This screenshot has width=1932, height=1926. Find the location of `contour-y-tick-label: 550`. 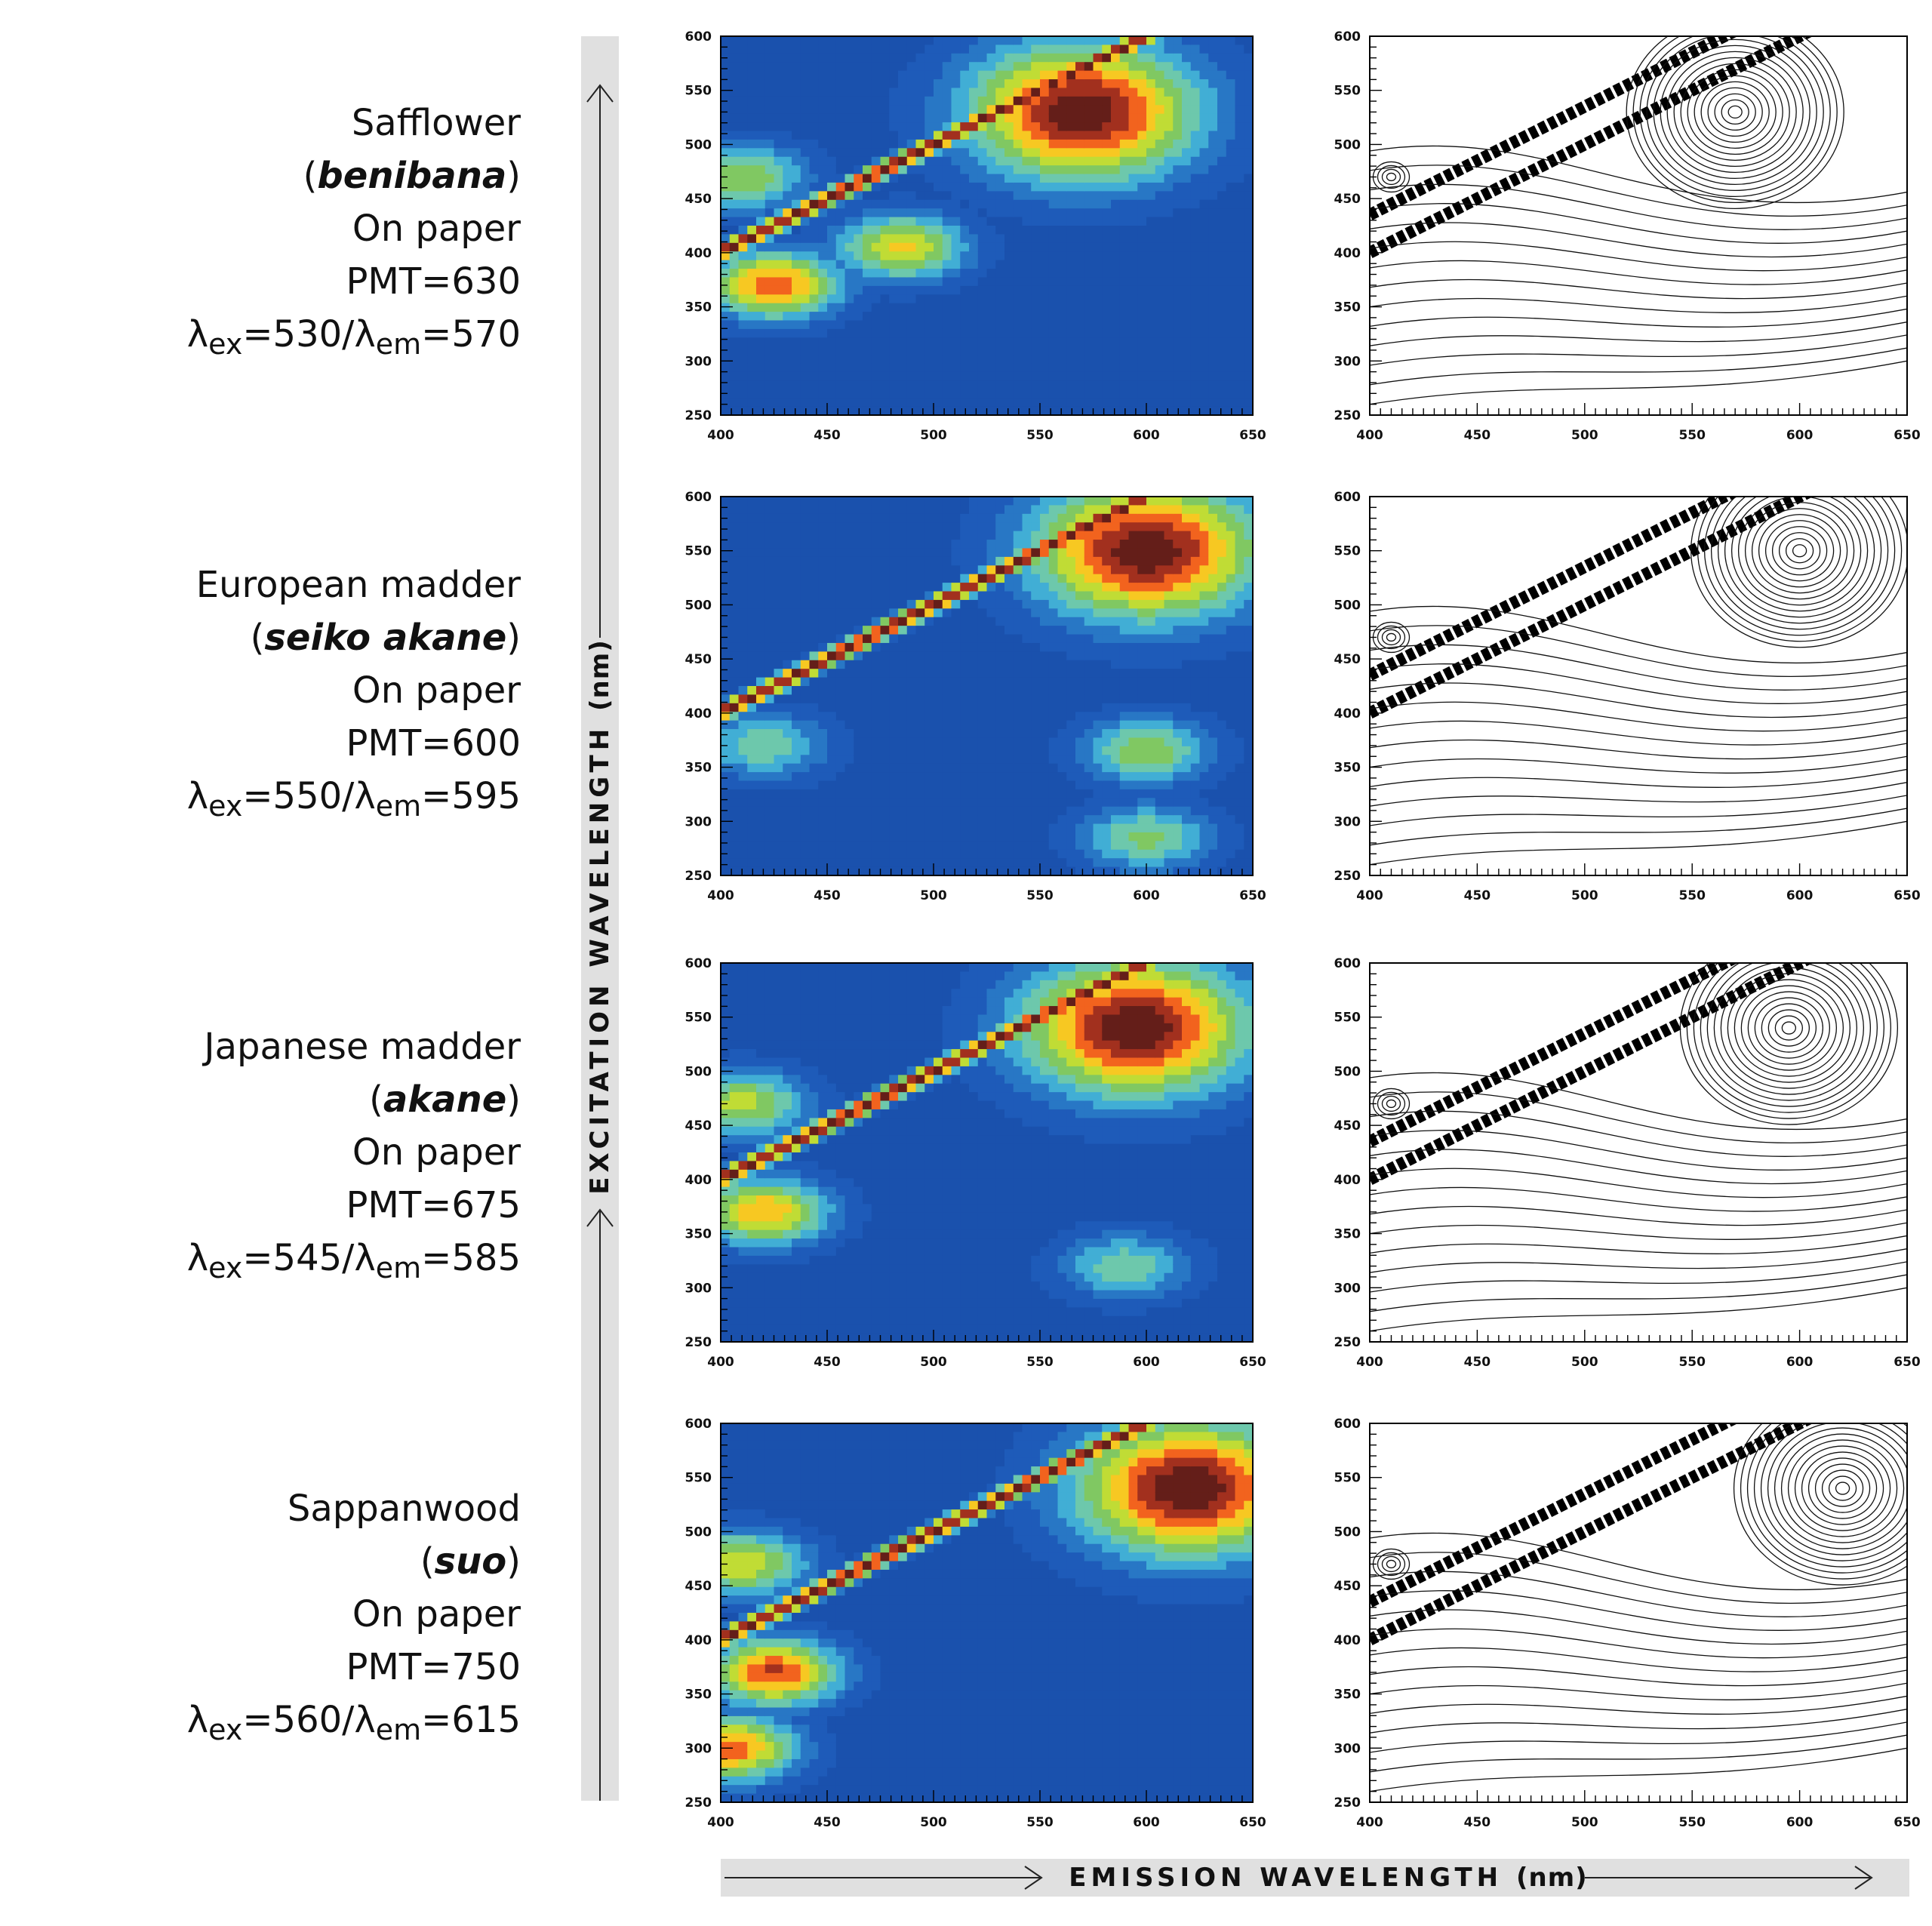

contour-y-tick-label: 550 is located at coordinates (1347, 91).